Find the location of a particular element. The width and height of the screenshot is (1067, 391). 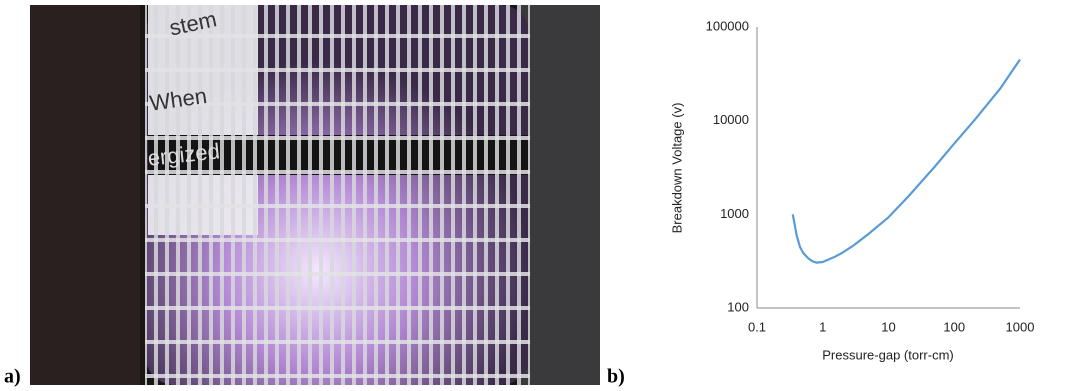

x-tick-label: 10 is located at coordinates (888, 326).